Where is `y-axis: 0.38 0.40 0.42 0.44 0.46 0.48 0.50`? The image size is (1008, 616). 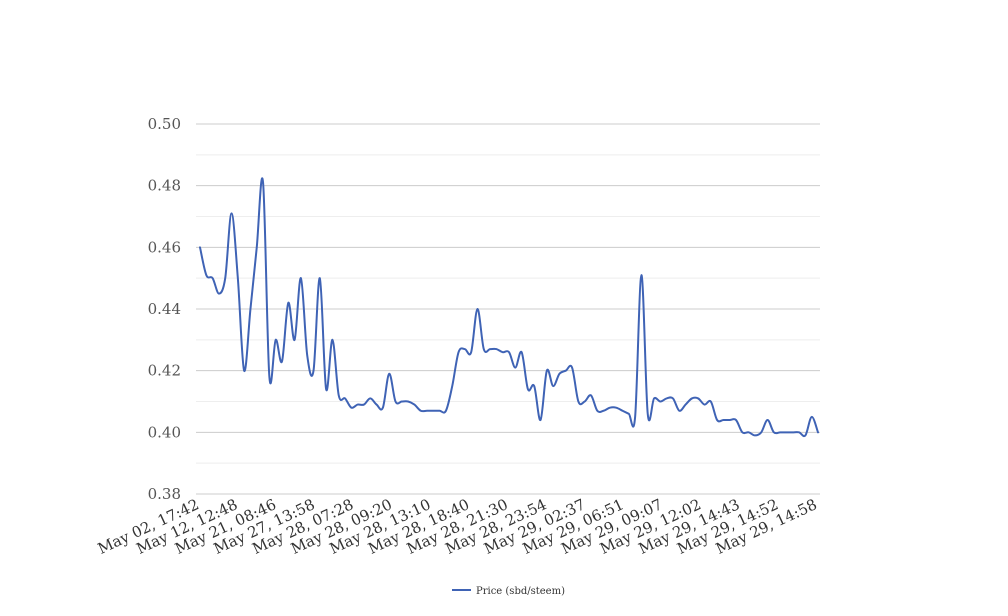 y-axis: 0.38 0.40 0.42 0.44 0.46 0.48 0.50 is located at coordinates (164, 309).